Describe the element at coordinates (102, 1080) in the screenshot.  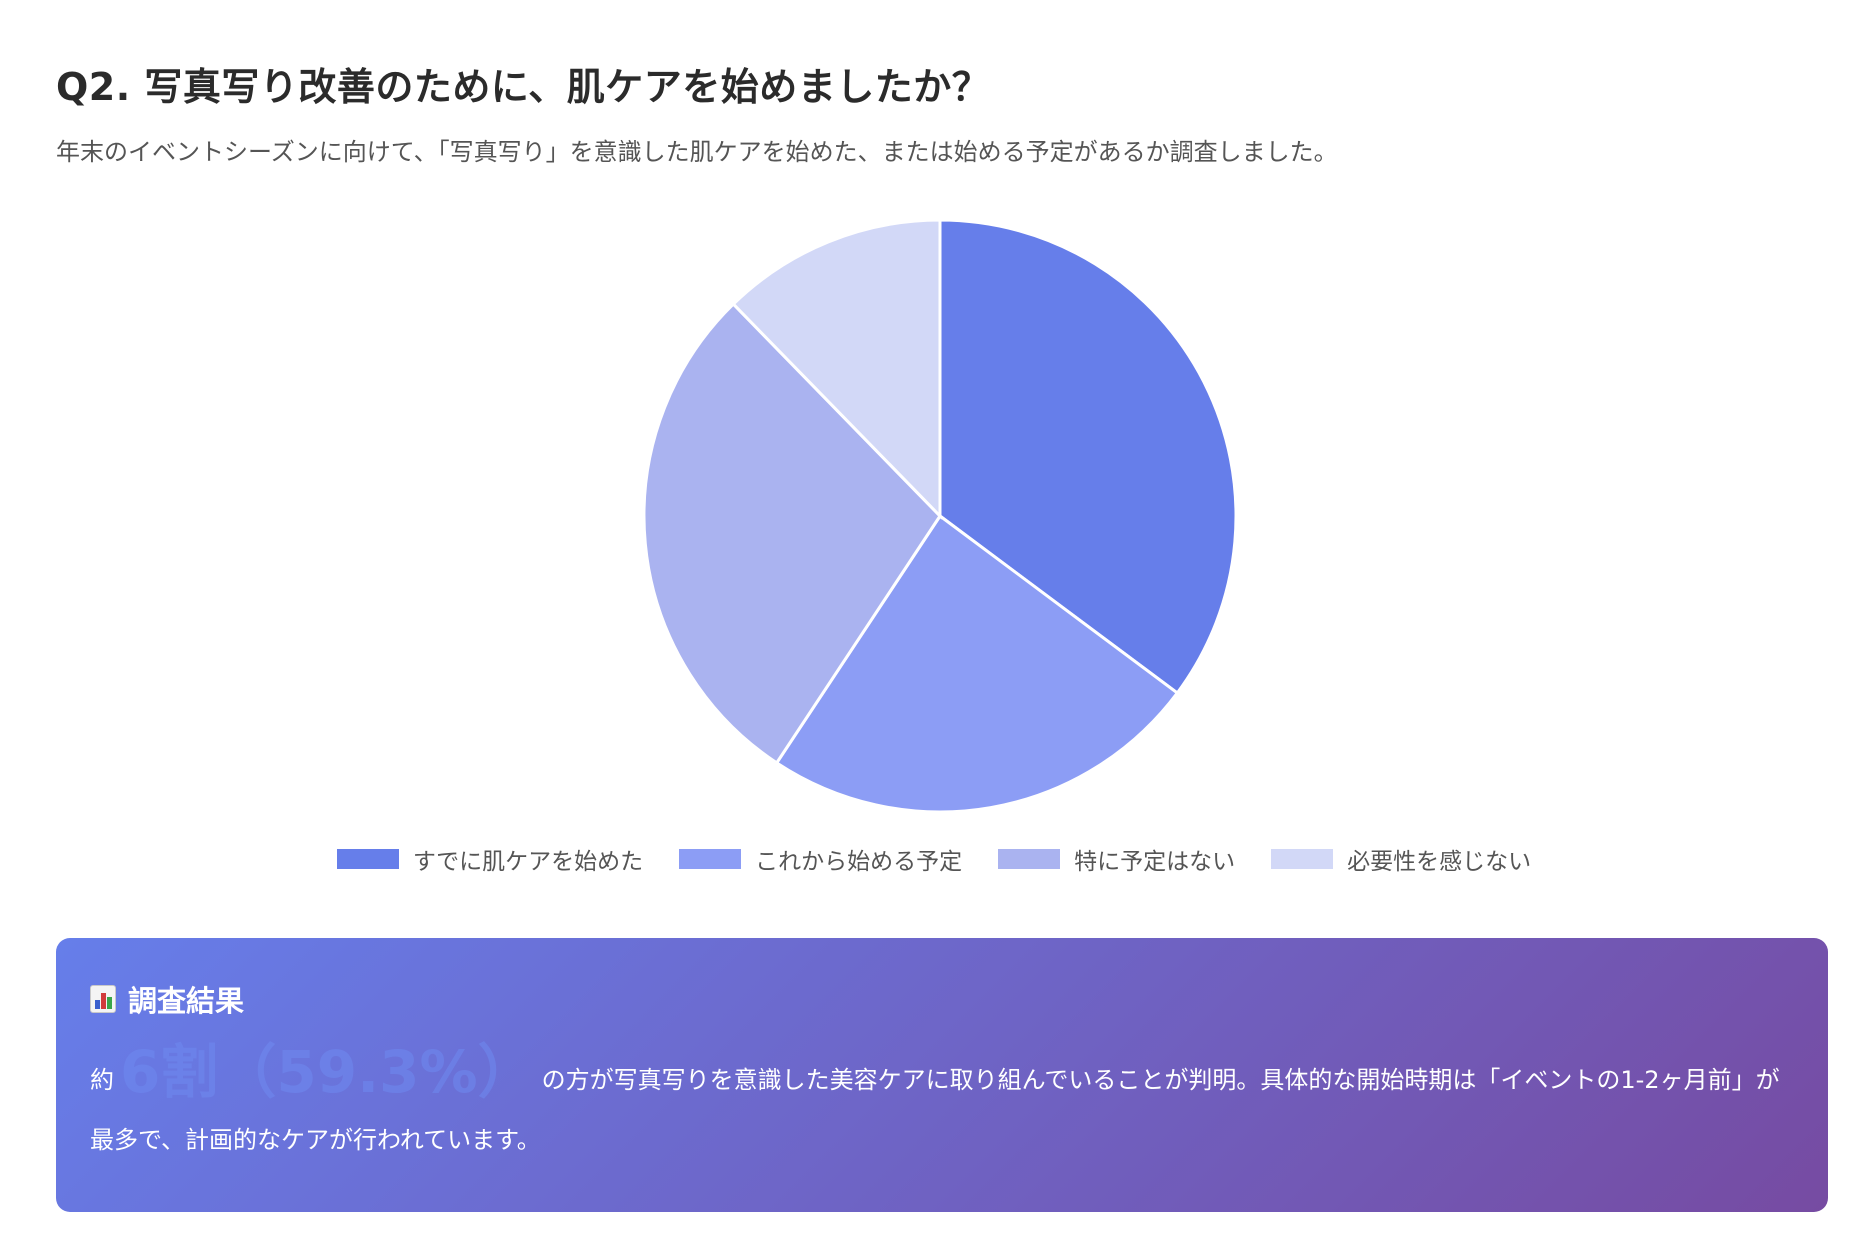
I see `result-prefix: 約` at that location.